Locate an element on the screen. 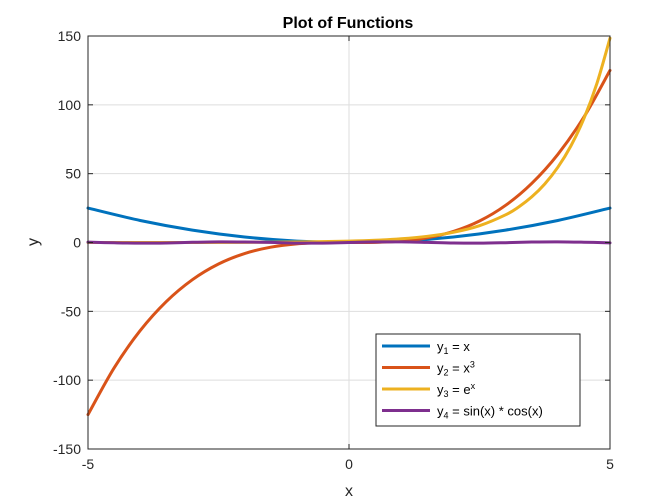 This screenshot has height=501, width=668. legend-label-4: y4 = sin(x) * cos(x) is located at coordinates (490, 412).